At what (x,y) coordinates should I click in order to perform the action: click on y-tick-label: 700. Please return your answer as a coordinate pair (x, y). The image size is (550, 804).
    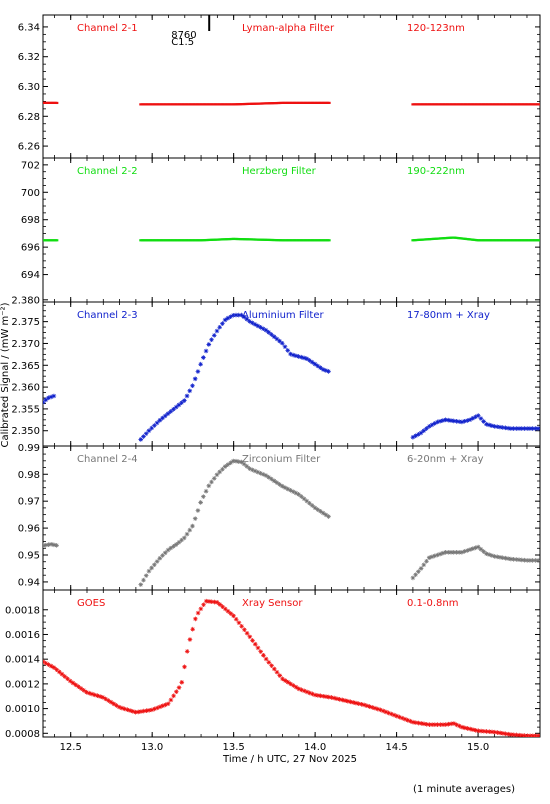
    Looking at the image, I should click on (30, 193).